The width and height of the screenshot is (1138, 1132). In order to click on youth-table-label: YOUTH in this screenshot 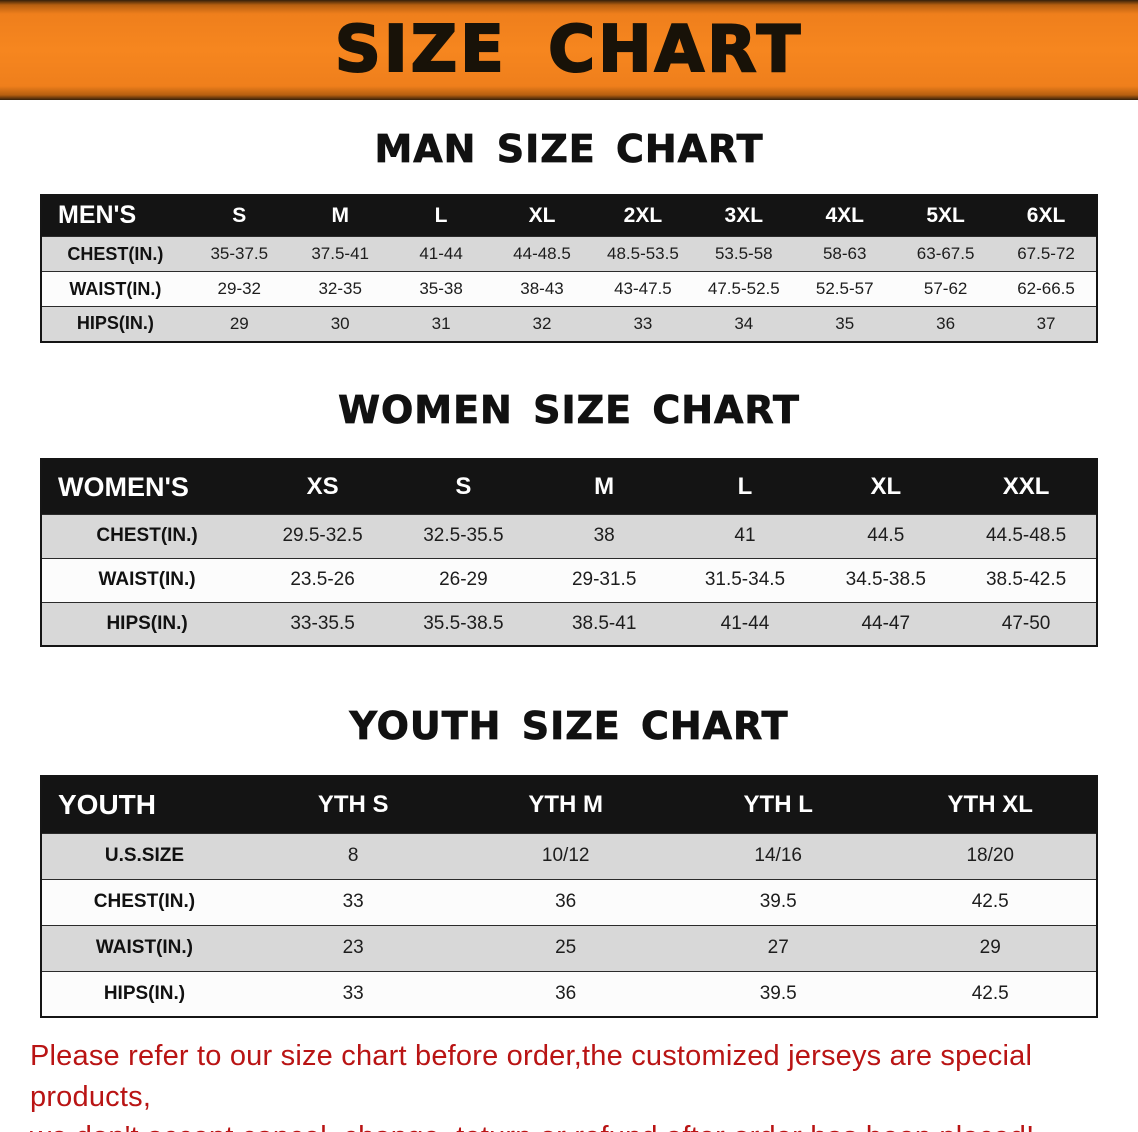, I will do `click(144, 805)`.